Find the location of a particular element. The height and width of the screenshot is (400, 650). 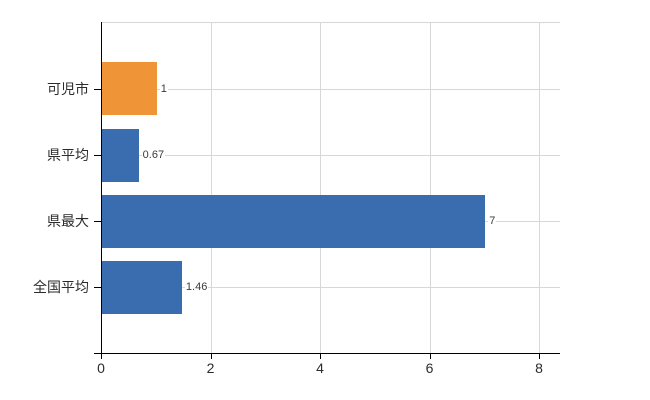

category-label: 全国平均 is located at coordinates (61, 287).